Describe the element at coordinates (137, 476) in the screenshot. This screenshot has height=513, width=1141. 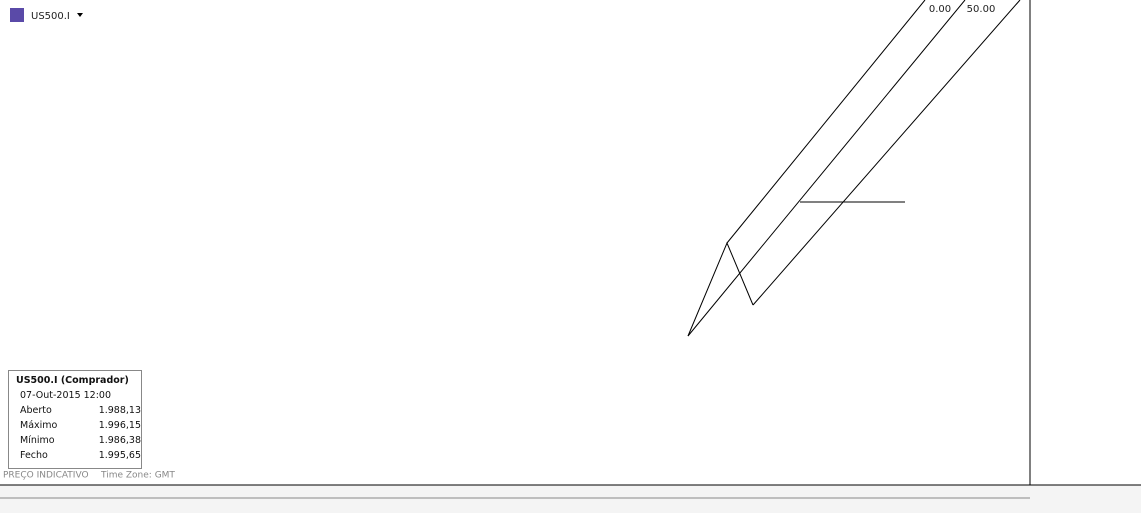
I see `footer-note: Time Zone: GMT` at that location.